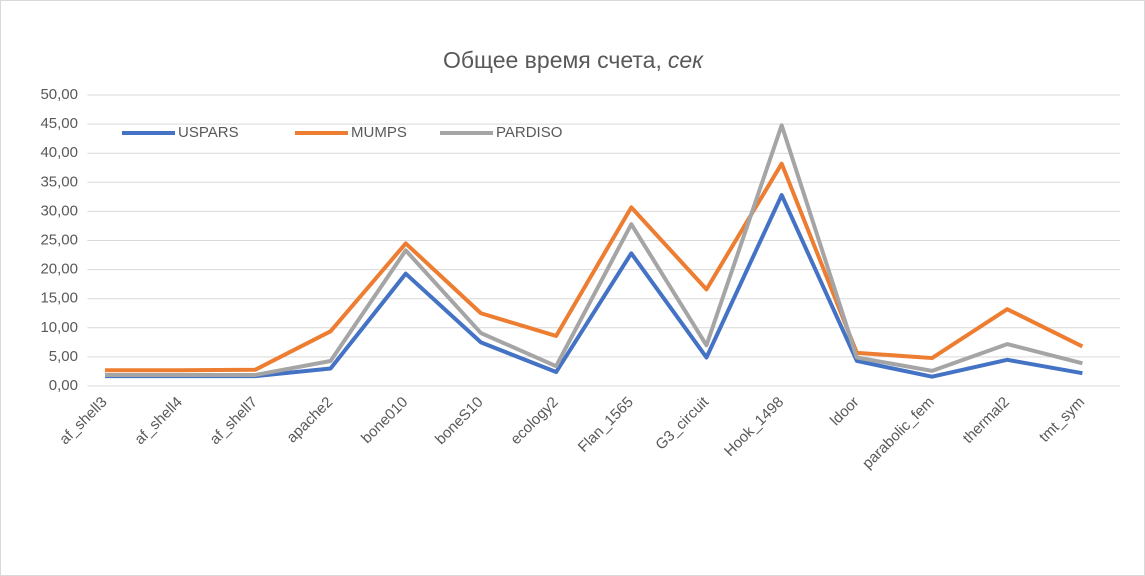 The width and height of the screenshot is (1145, 576). Describe the element at coordinates (59, 298) in the screenshot. I see `y-tick-label: 15,00` at that location.